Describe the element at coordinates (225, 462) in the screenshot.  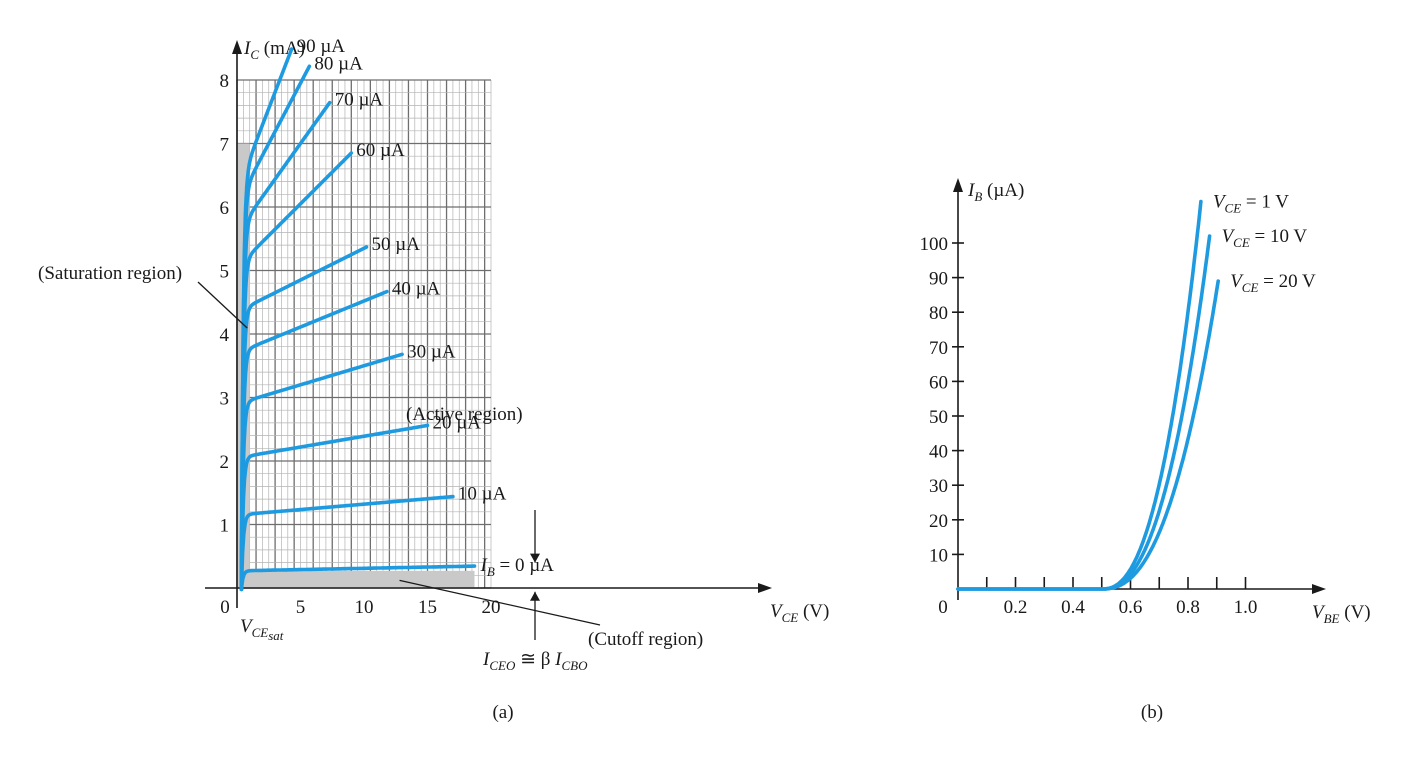
I see `y-tick-label-a: 2` at that location.